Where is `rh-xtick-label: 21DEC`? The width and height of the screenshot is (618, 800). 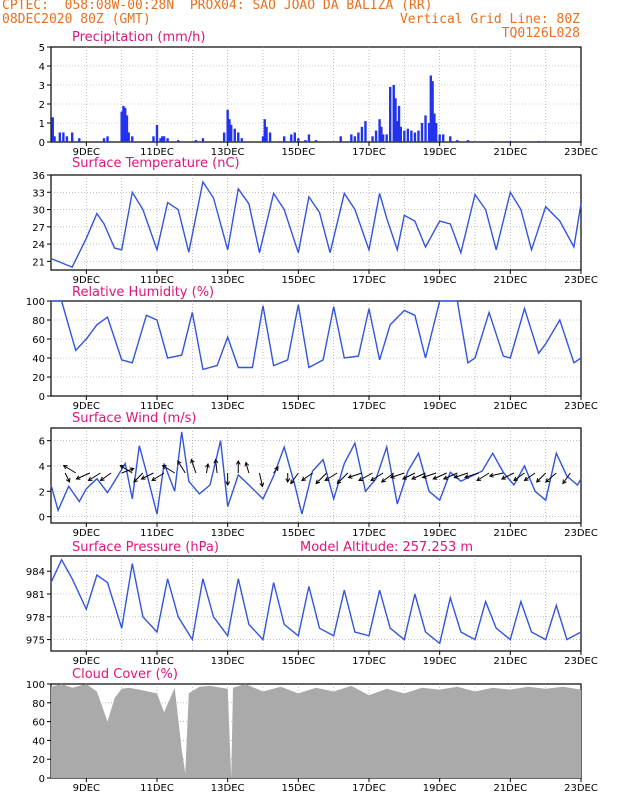 rh-xtick-label: 21DEC is located at coordinates (510, 406).